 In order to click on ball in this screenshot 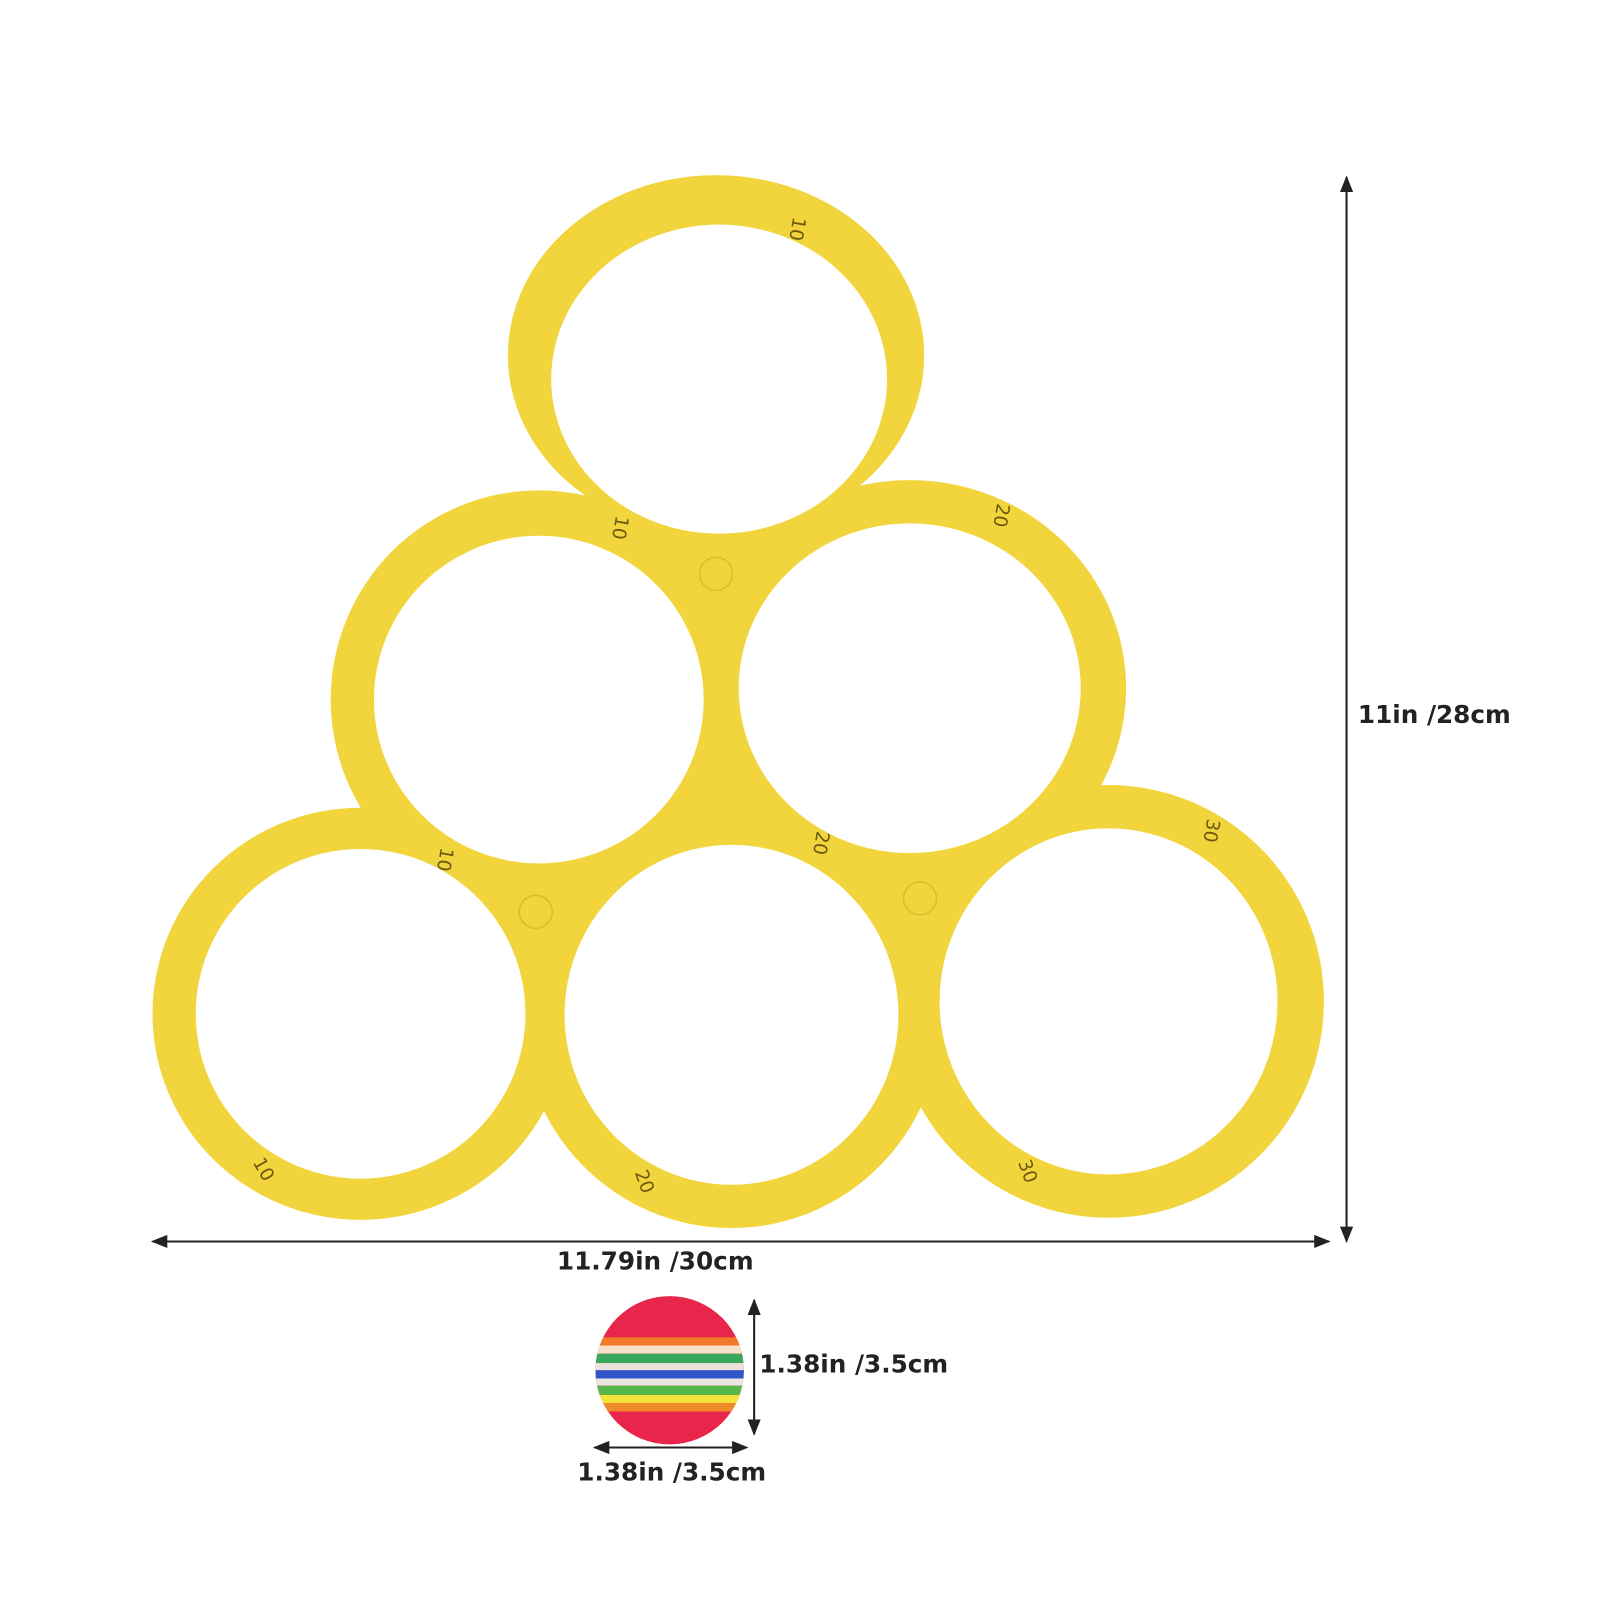, I will do `click(669, 1370)`.